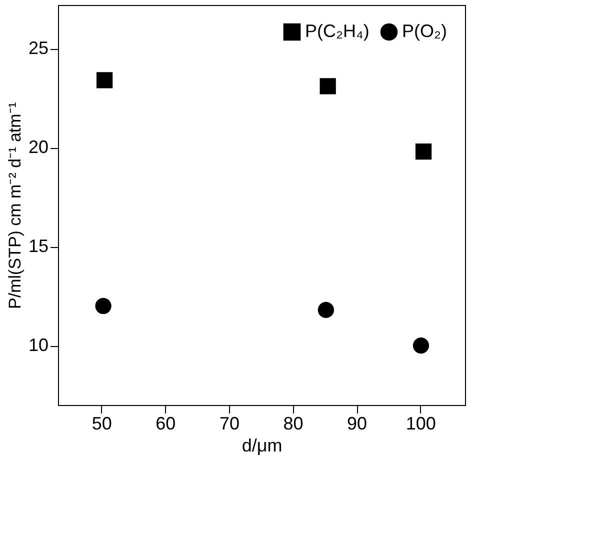 This screenshot has height=553, width=592. What do you see at coordinates (357, 424) in the screenshot?
I see `x-tick-label: 90` at bounding box center [357, 424].